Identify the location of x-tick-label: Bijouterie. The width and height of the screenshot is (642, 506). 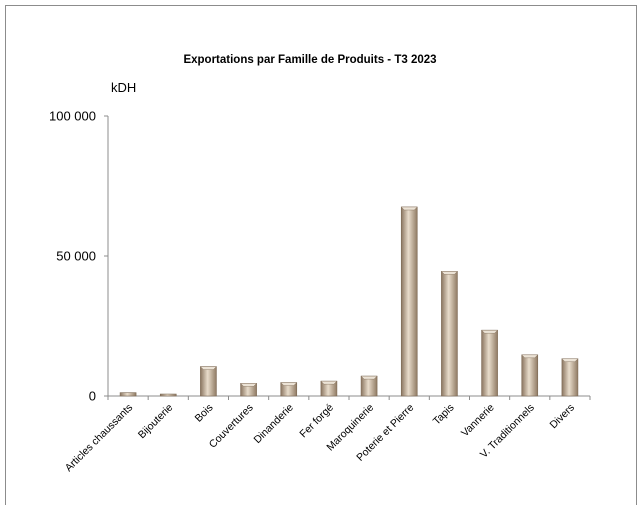
(156, 422).